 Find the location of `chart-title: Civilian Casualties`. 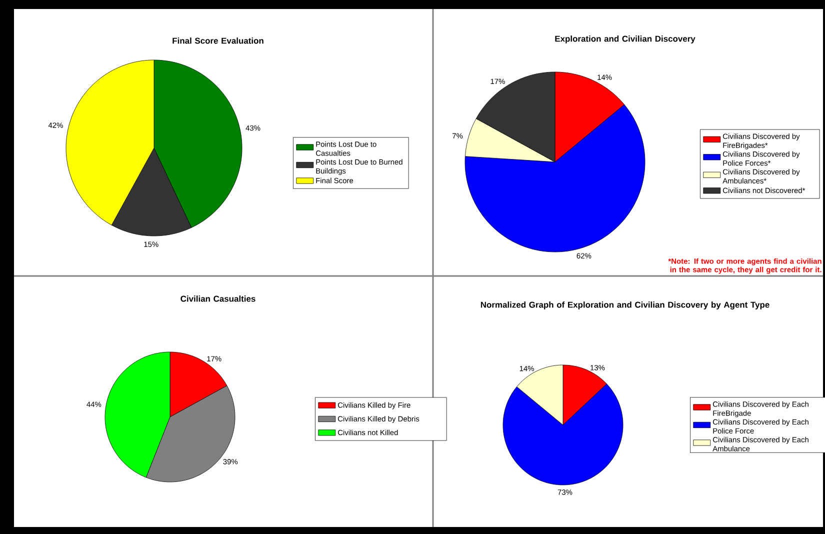

chart-title: Civilian Casualties is located at coordinates (218, 299).